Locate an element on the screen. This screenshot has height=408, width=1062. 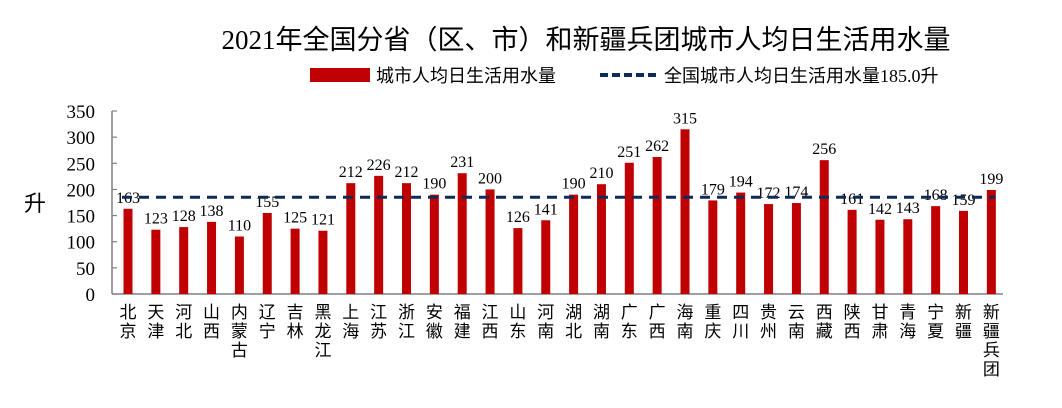
x-category-label: 龙 is located at coordinates (322, 332).